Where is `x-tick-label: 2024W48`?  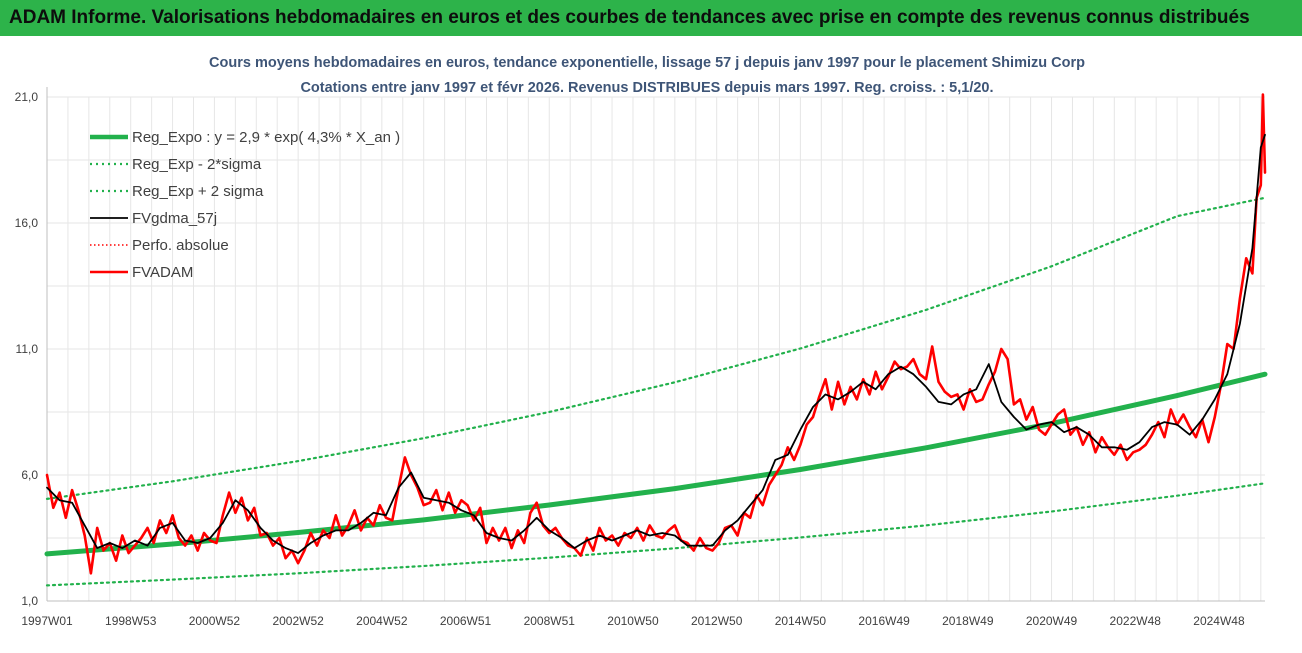
x-tick-label: 2024W48 is located at coordinates (1219, 621).